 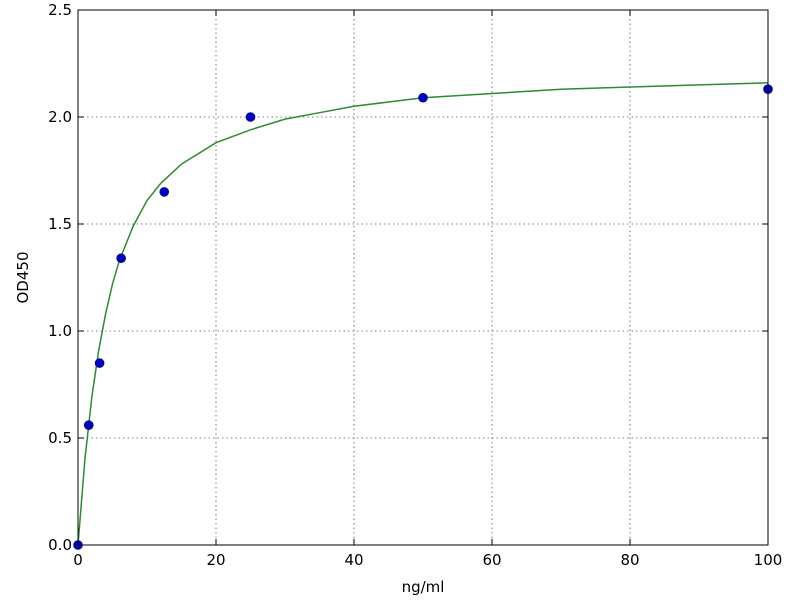 What do you see at coordinates (78, 560) in the screenshot?
I see `x-tick-label: 0` at bounding box center [78, 560].